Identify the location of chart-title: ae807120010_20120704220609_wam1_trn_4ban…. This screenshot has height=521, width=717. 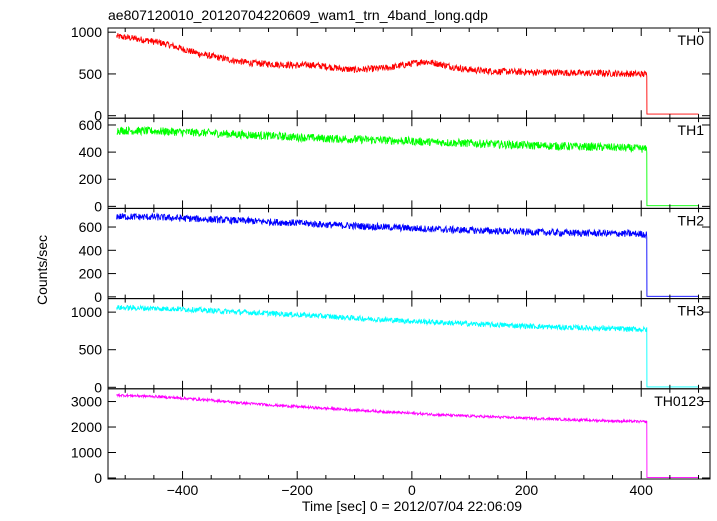
(298, 15).